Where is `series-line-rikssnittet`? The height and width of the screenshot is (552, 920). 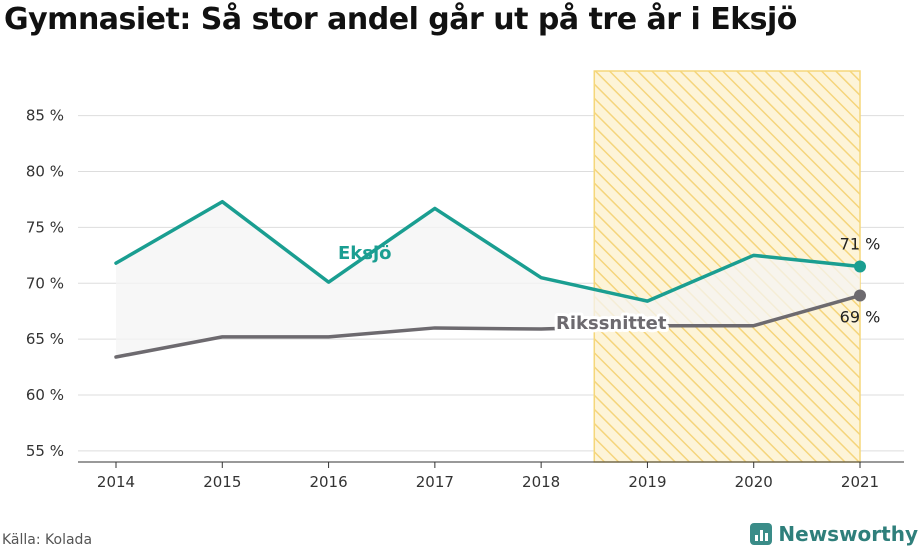 series-line-rikssnittet is located at coordinates (488, 326).